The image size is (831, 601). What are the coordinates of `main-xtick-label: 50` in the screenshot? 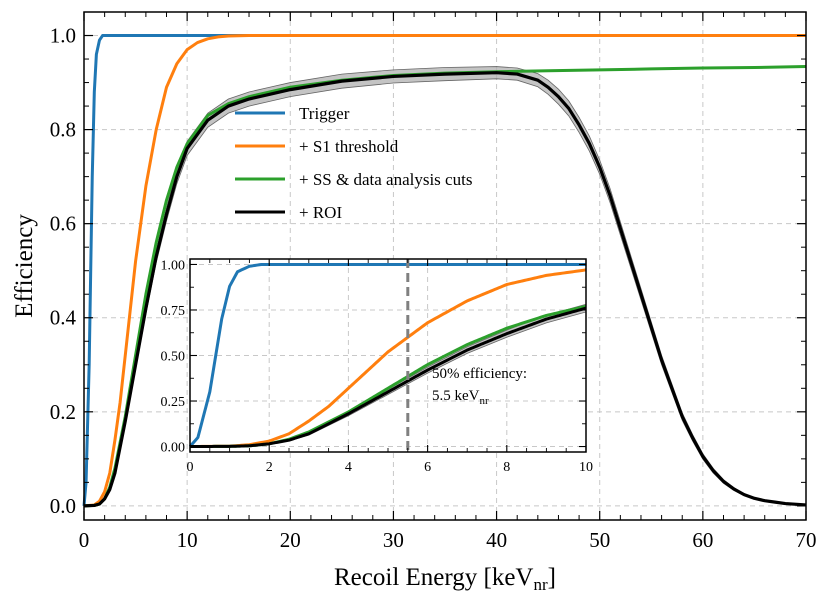 It's located at (599, 540).